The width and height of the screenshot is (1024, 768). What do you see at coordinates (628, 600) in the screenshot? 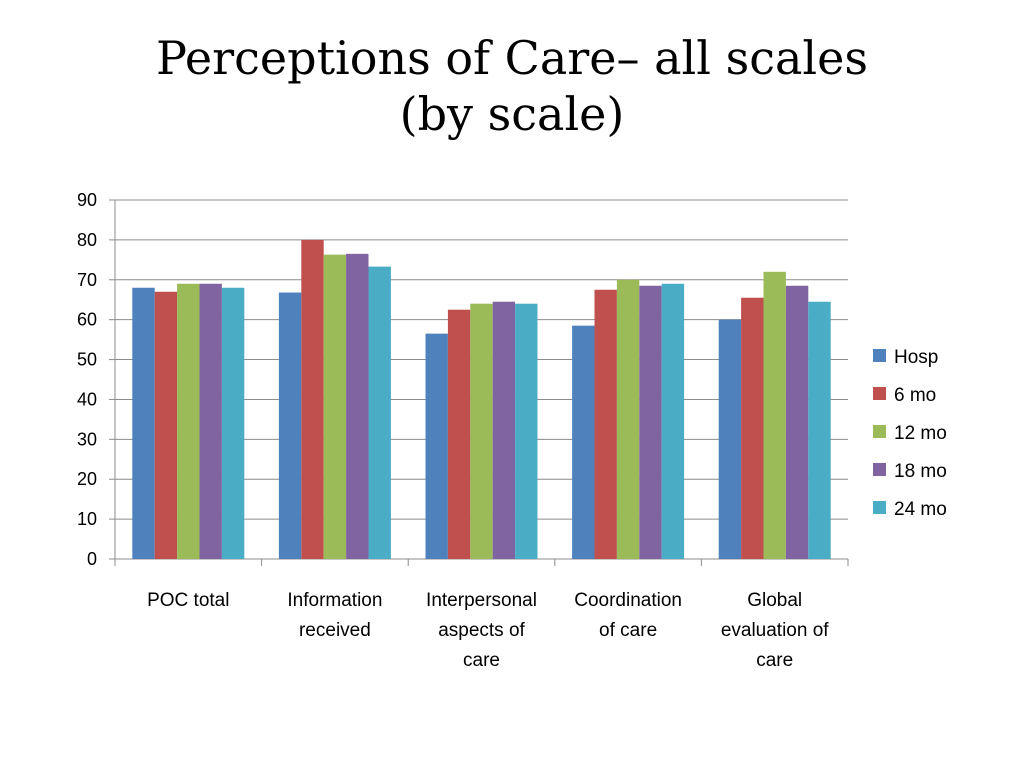
I see `x-category-label-line: Coordination` at bounding box center [628, 600].